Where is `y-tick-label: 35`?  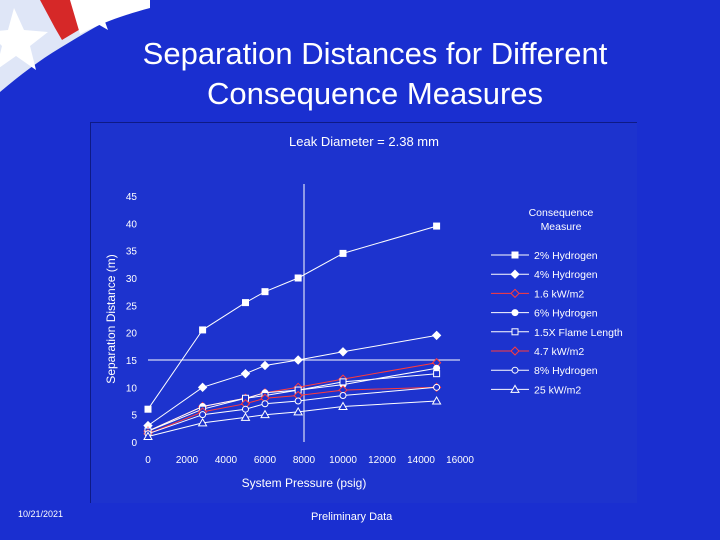 y-tick-label: 35 is located at coordinates (132, 252).